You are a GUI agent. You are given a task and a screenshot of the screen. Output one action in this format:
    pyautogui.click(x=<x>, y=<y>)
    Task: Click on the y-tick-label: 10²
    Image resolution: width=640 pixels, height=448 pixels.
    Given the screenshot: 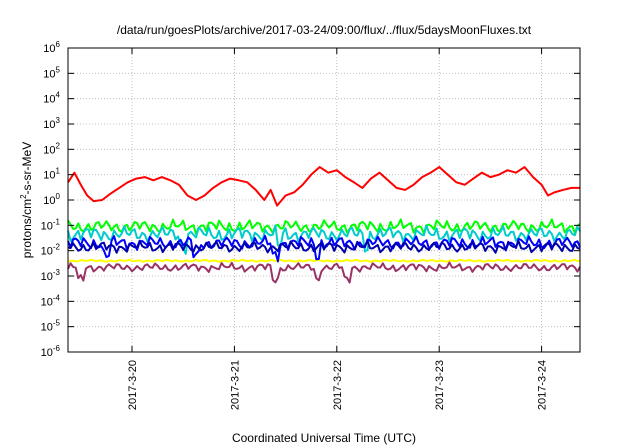 What is the action you would take?
    pyautogui.click(x=51, y=148)
    